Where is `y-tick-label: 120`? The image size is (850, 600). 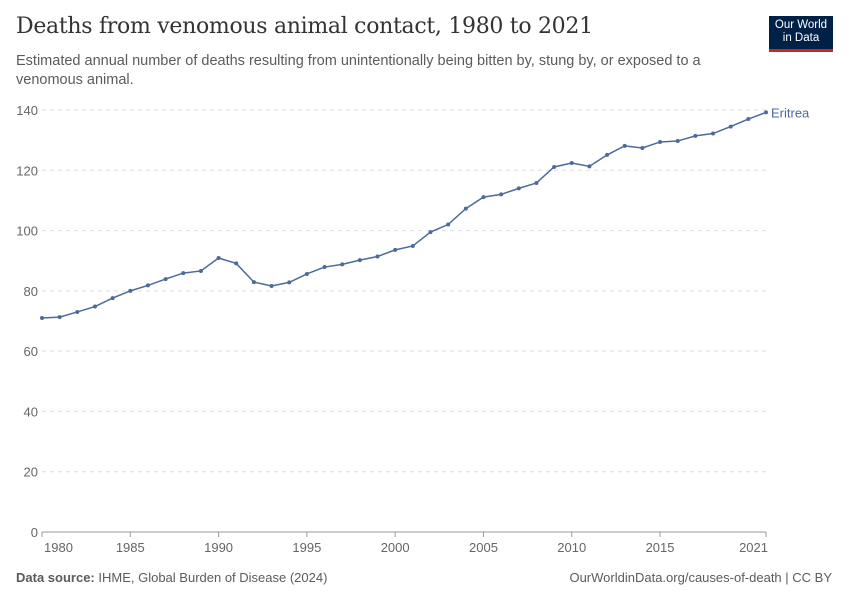 y-tick-label: 120 is located at coordinates (27, 170).